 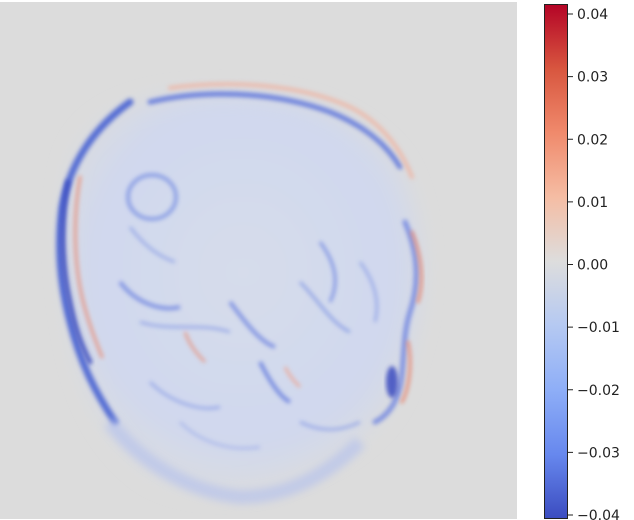 What do you see at coordinates (592, 266) in the screenshot?
I see `colorbar-tick-label: 0.00` at bounding box center [592, 266].